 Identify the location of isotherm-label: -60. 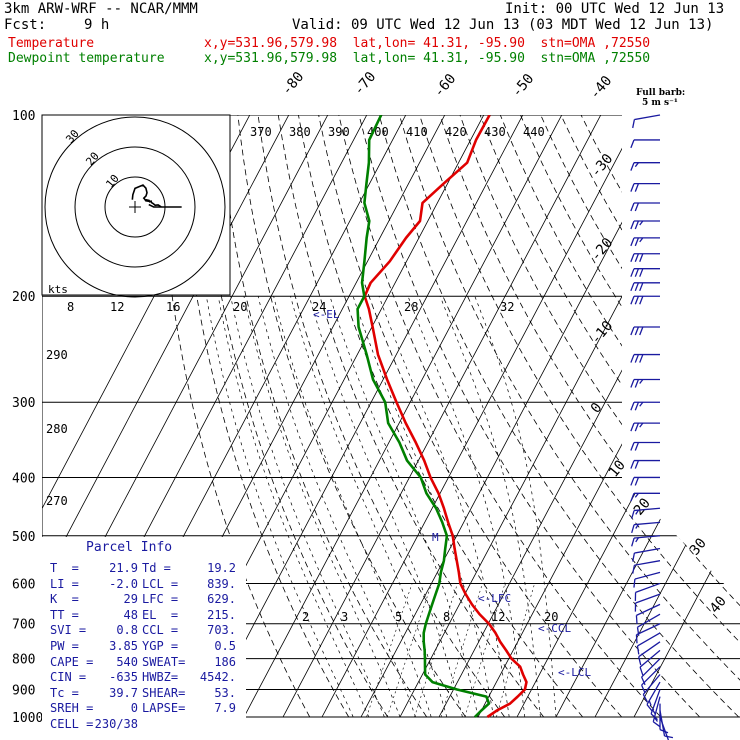
(445, 86).